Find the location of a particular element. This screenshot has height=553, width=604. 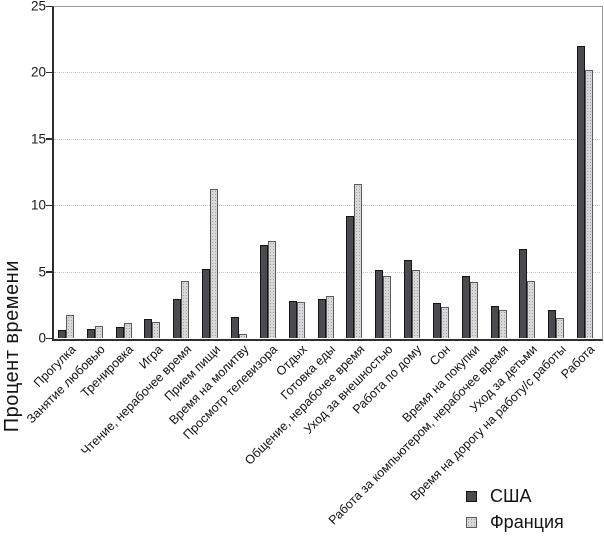

france-series-swatch-icon is located at coordinates (471, 522).